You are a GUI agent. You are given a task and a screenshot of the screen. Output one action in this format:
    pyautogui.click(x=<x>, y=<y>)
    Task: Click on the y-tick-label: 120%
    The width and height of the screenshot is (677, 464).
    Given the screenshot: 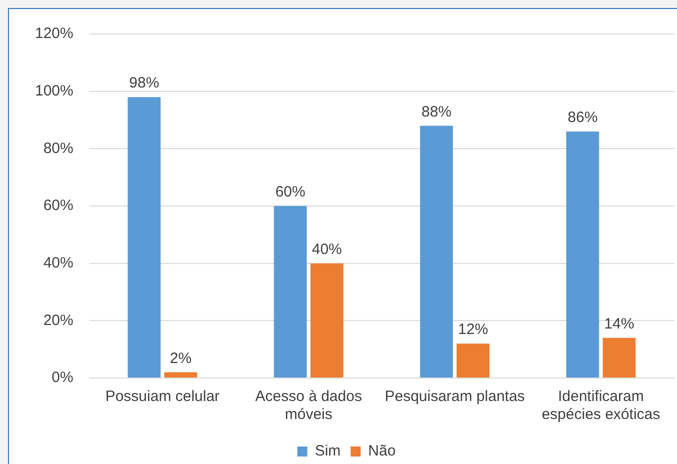 What is the action you would take?
    pyautogui.click(x=54, y=33)
    